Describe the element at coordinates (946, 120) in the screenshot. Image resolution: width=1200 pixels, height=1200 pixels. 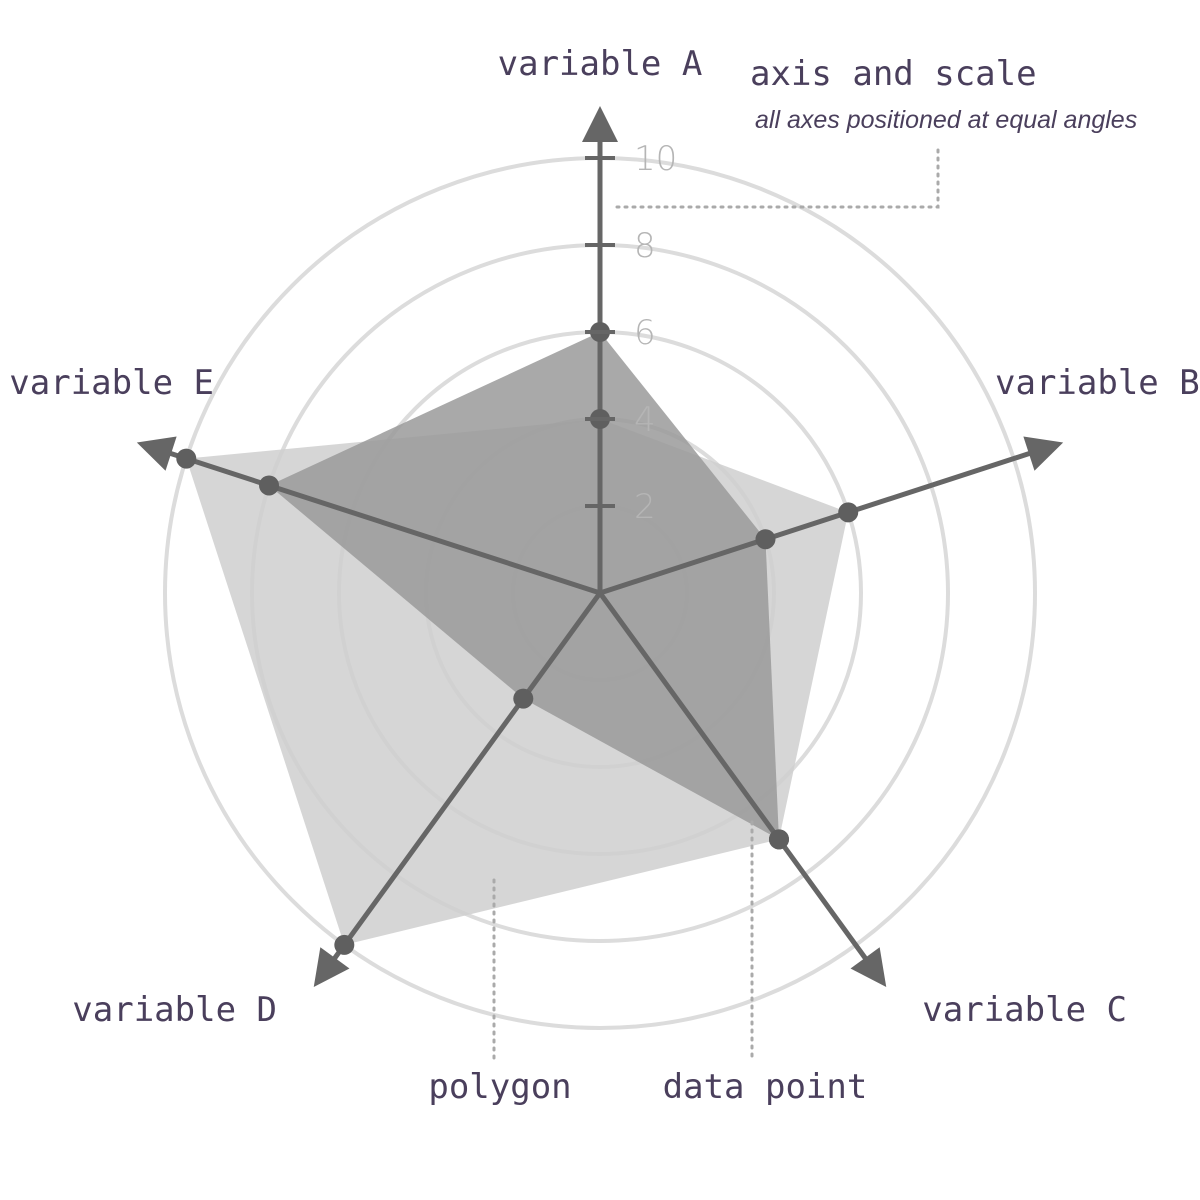
I see `scale-annotation-subtitle: all axes positioned at equal angles` at that location.